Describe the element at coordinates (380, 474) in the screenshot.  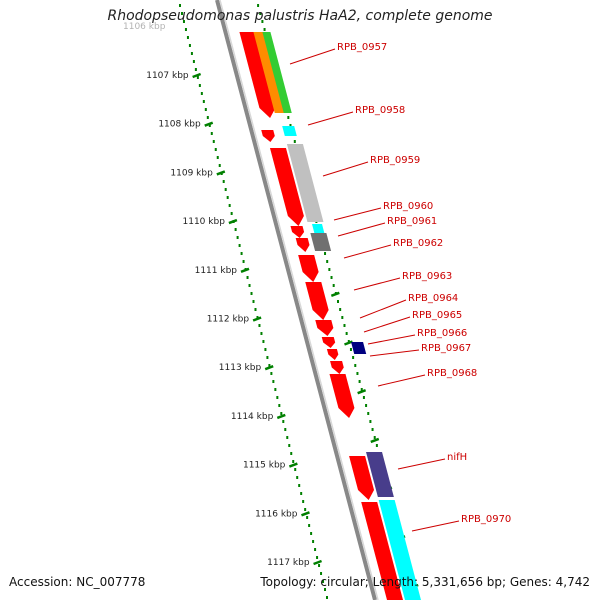
I see `gene-feature-nifH` at that location.